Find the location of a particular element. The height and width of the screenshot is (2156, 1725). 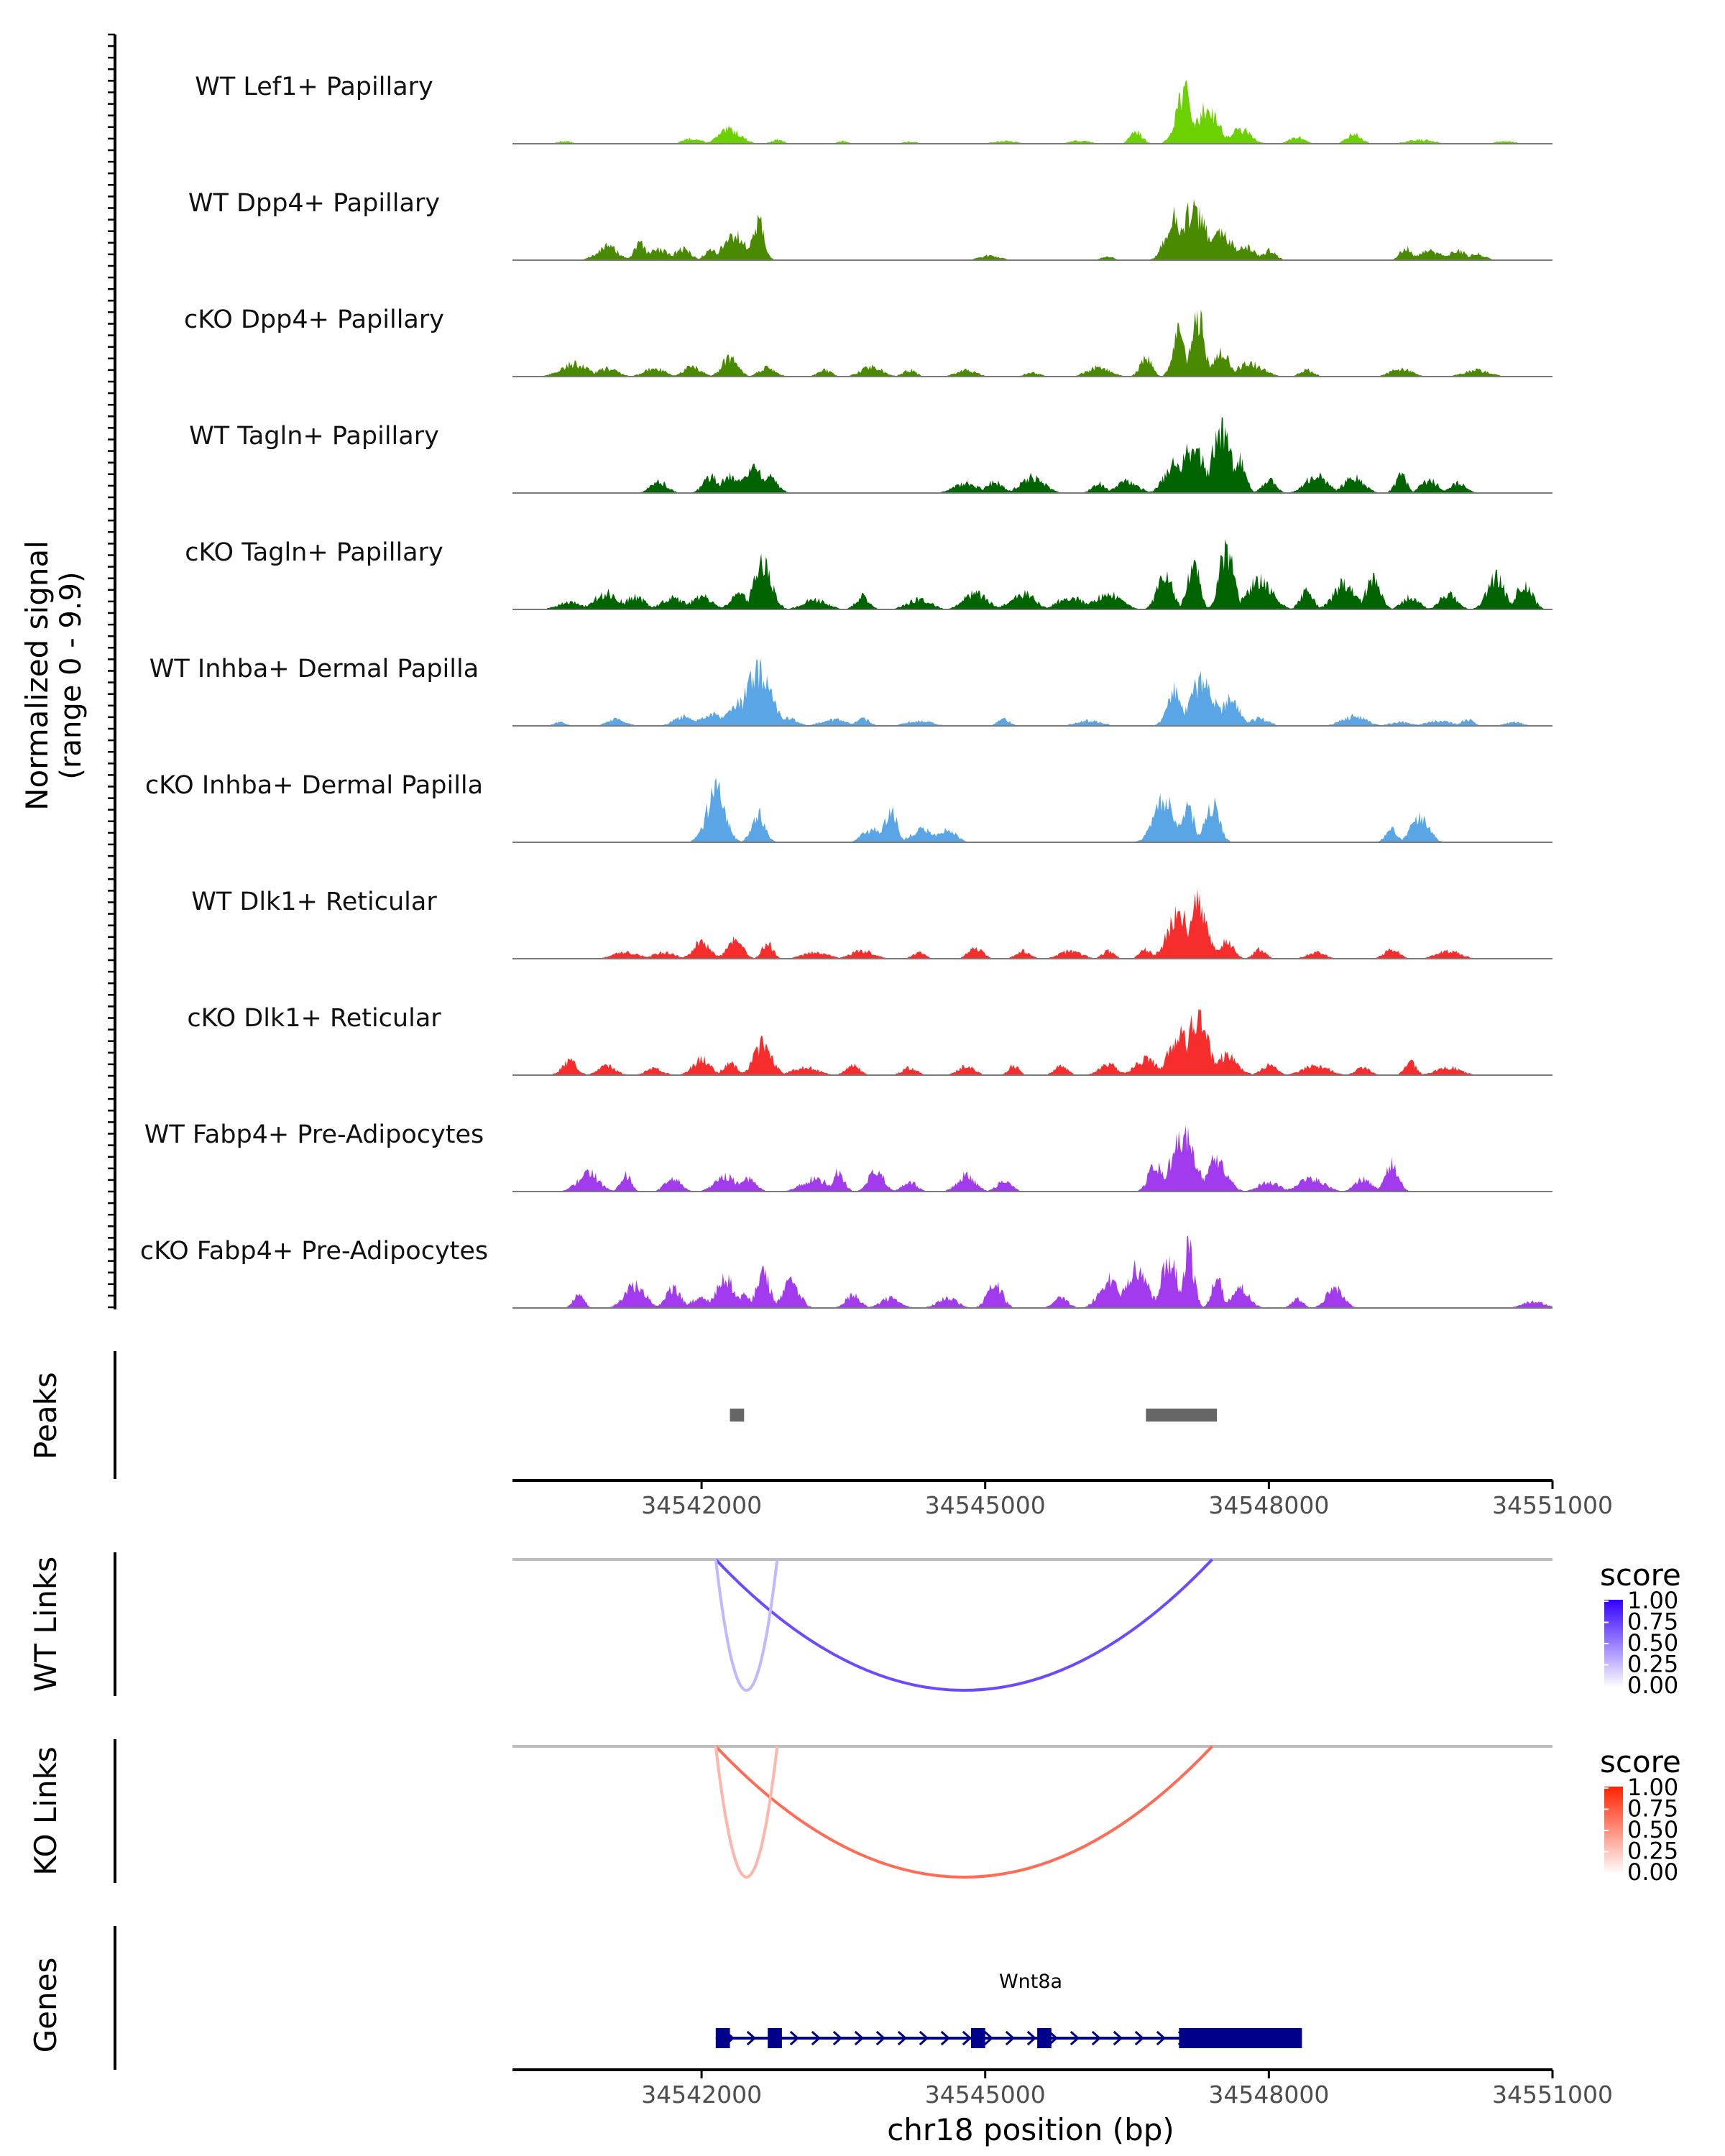

track-label: WT Fabp4+ Pre-Adipocytes is located at coordinates (314, 1134).